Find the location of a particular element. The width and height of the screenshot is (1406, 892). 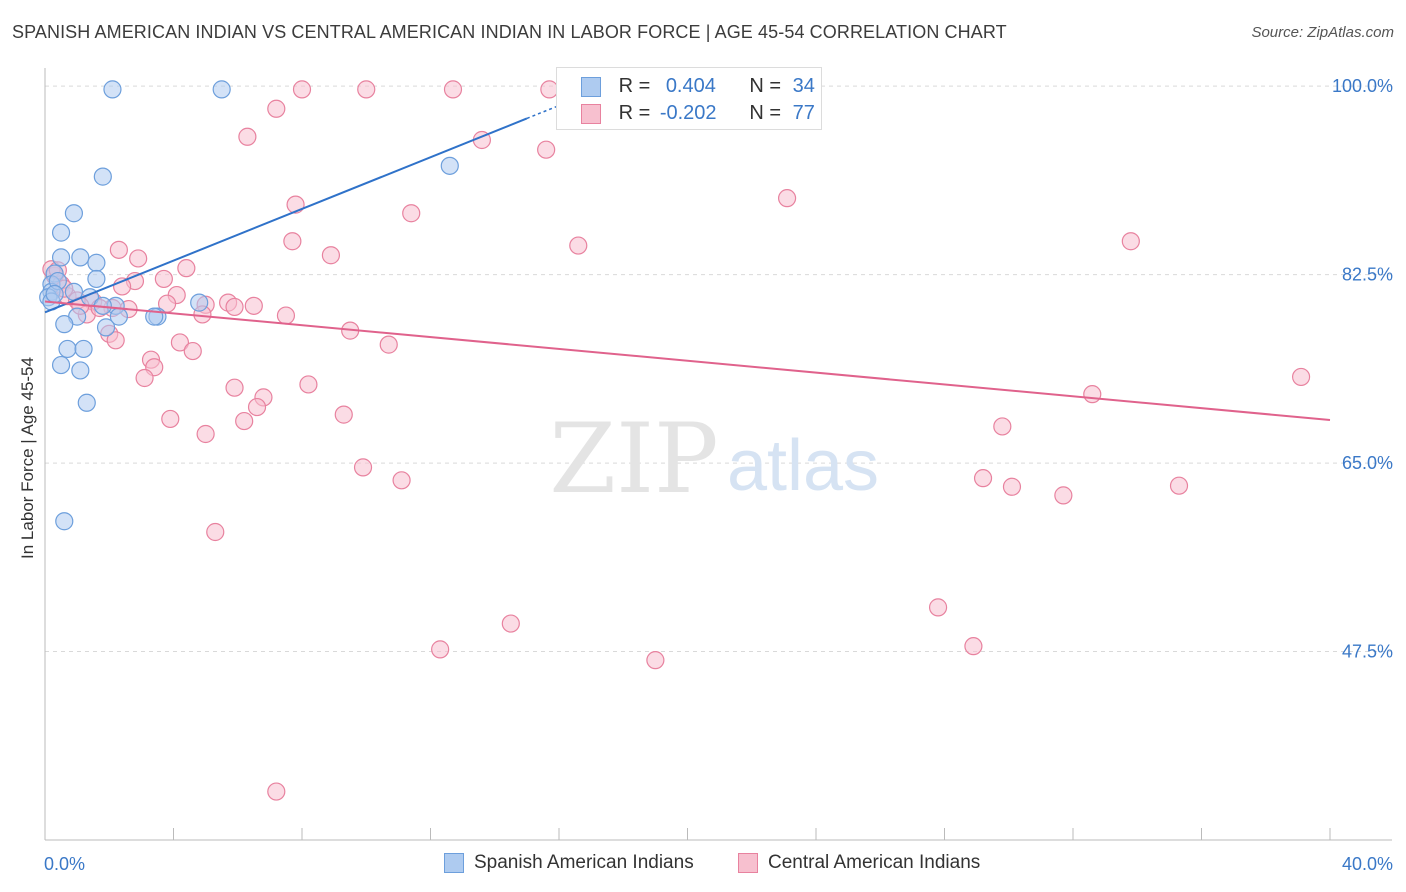

trend-line-central is located at coordinates (687, 360).